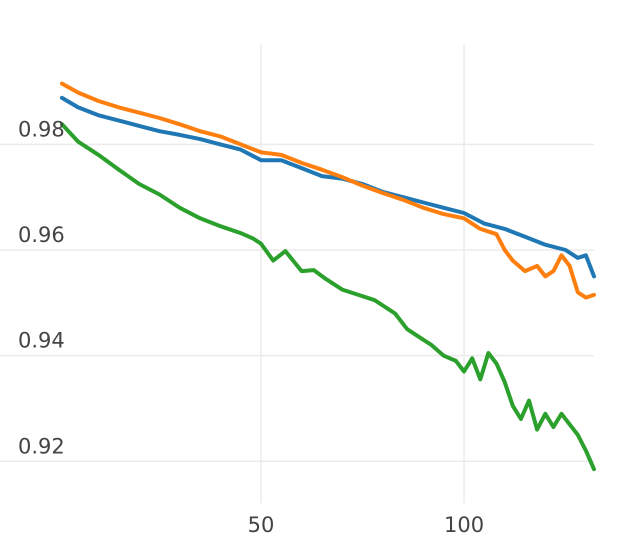 Image resolution: width=622 pixels, height=556 pixels. What do you see at coordinates (41, 341) in the screenshot?
I see `y-tick-label: 0.94` at bounding box center [41, 341].